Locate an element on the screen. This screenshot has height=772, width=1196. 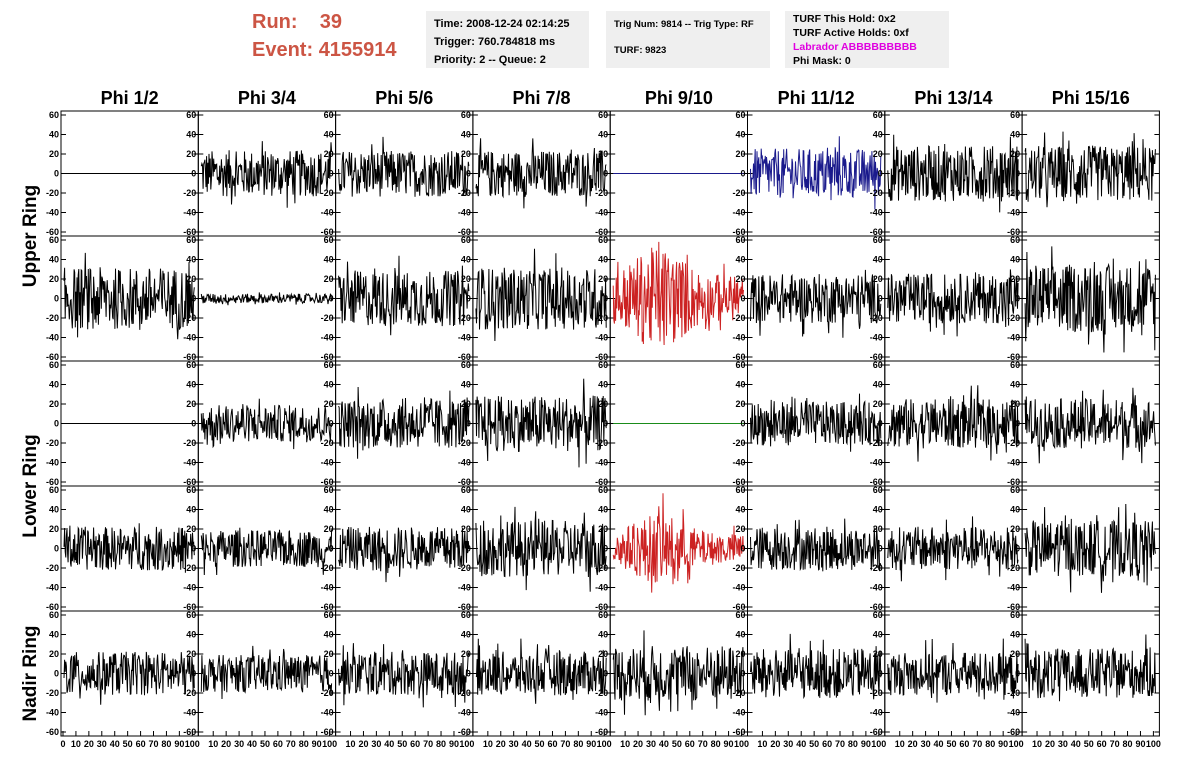
column-title: Phi 15/16 is located at coordinates (1091, 98).